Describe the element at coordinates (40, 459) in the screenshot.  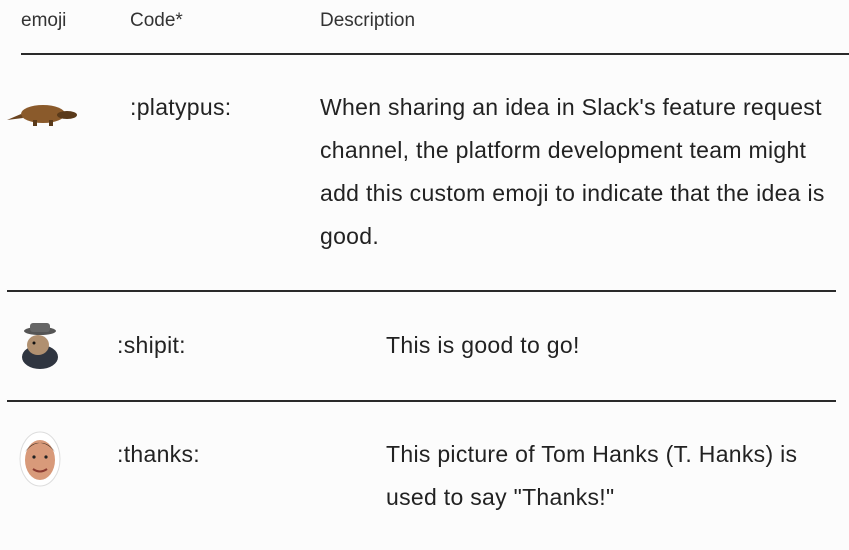
I see `thanks-emoji` at that location.